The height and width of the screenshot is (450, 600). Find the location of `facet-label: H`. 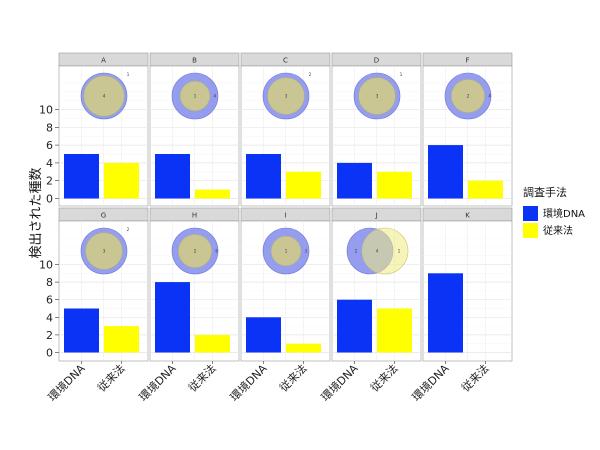

facet-label: H is located at coordinates (194, 216).